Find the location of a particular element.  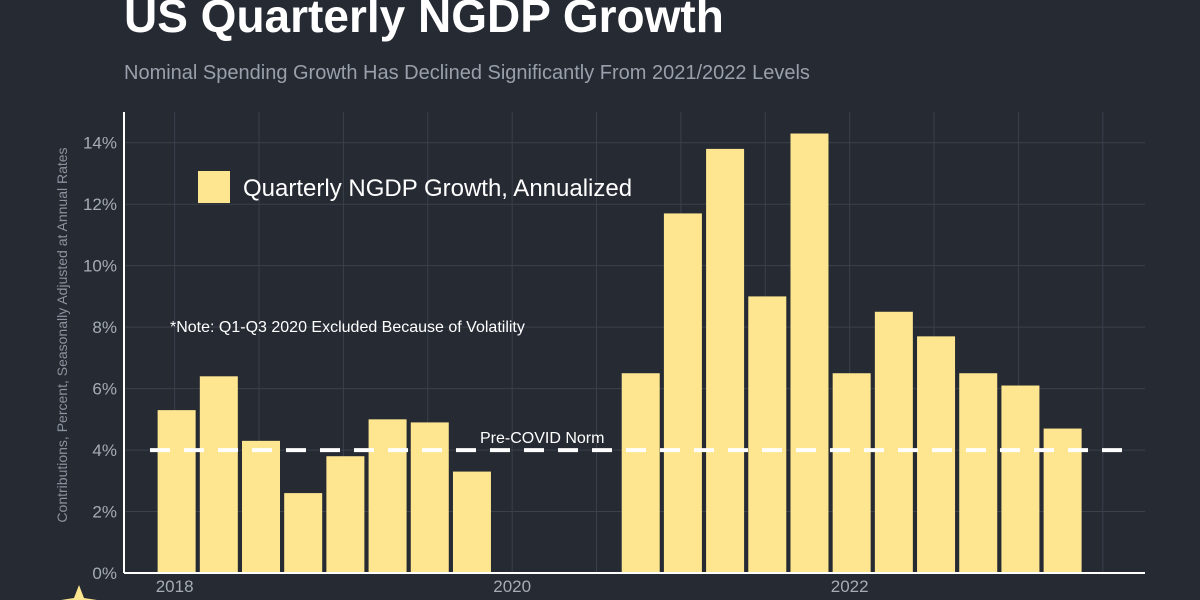

y-tick-label: 2% is located at coordinates (104, 512).